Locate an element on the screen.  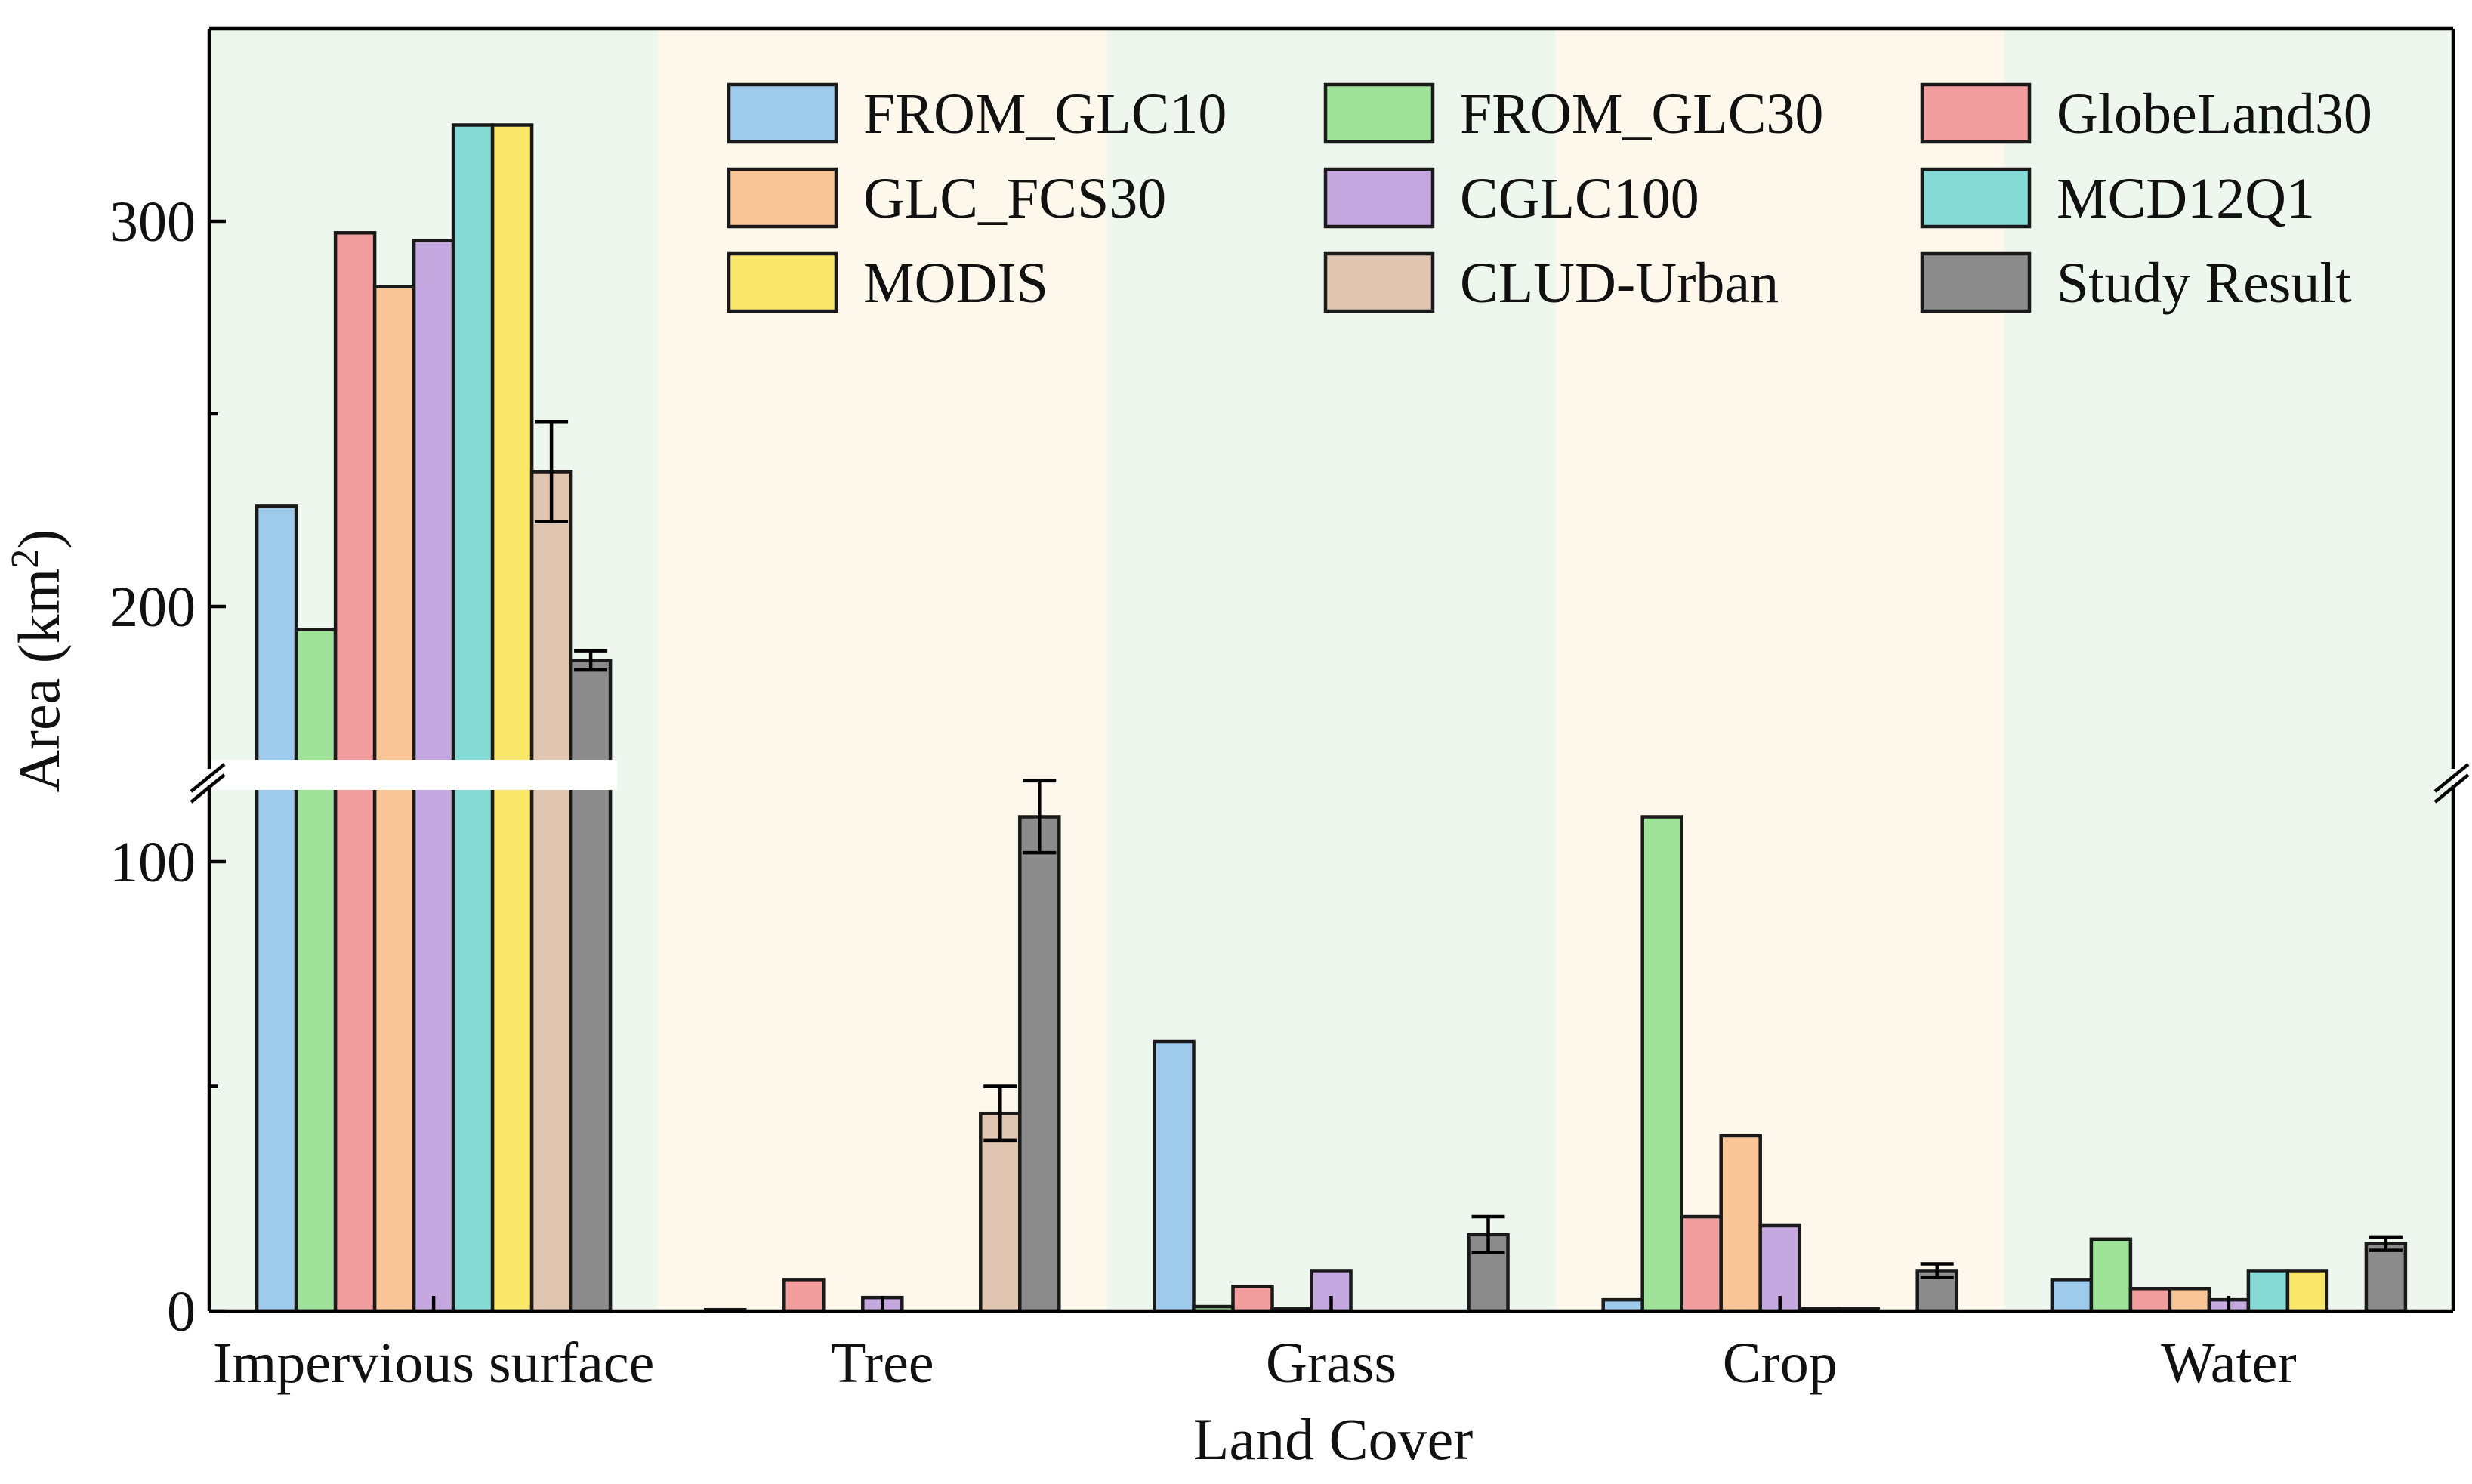
legend-label: FROM_GLC30 is located at coordinates (1641, 114).